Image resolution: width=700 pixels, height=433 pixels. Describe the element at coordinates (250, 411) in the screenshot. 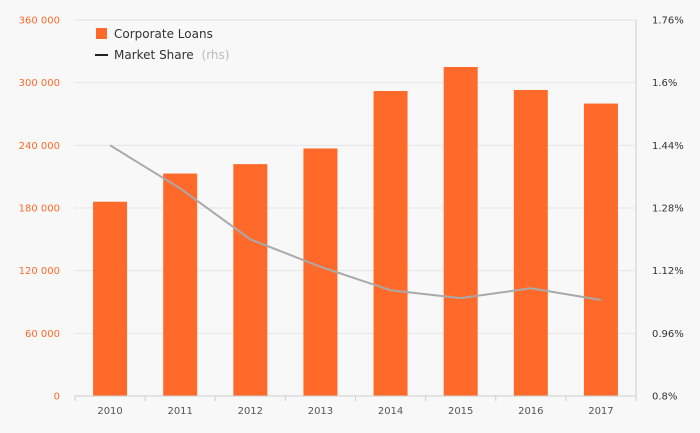

I see `x-tick-label: 2012` at that location.